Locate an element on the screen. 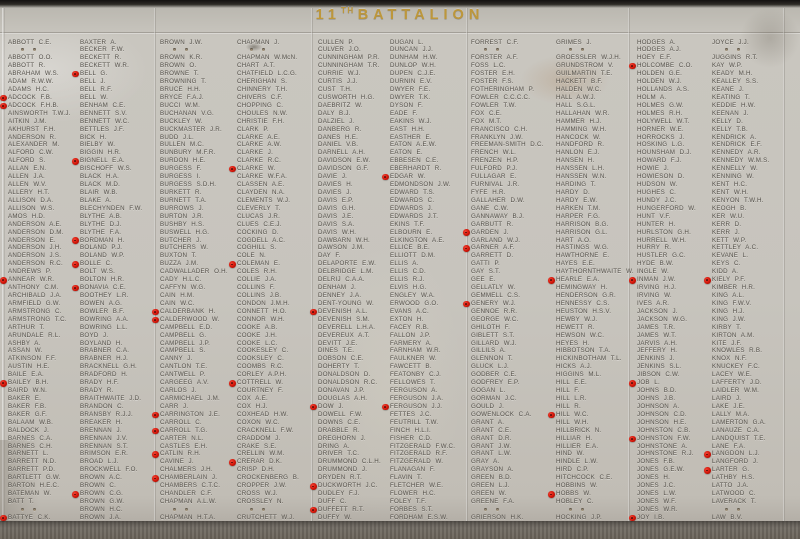 The height and width of the screenshot is (539, 800). memorial-name: COTTRELL W. is located at coordinates (260, 383).